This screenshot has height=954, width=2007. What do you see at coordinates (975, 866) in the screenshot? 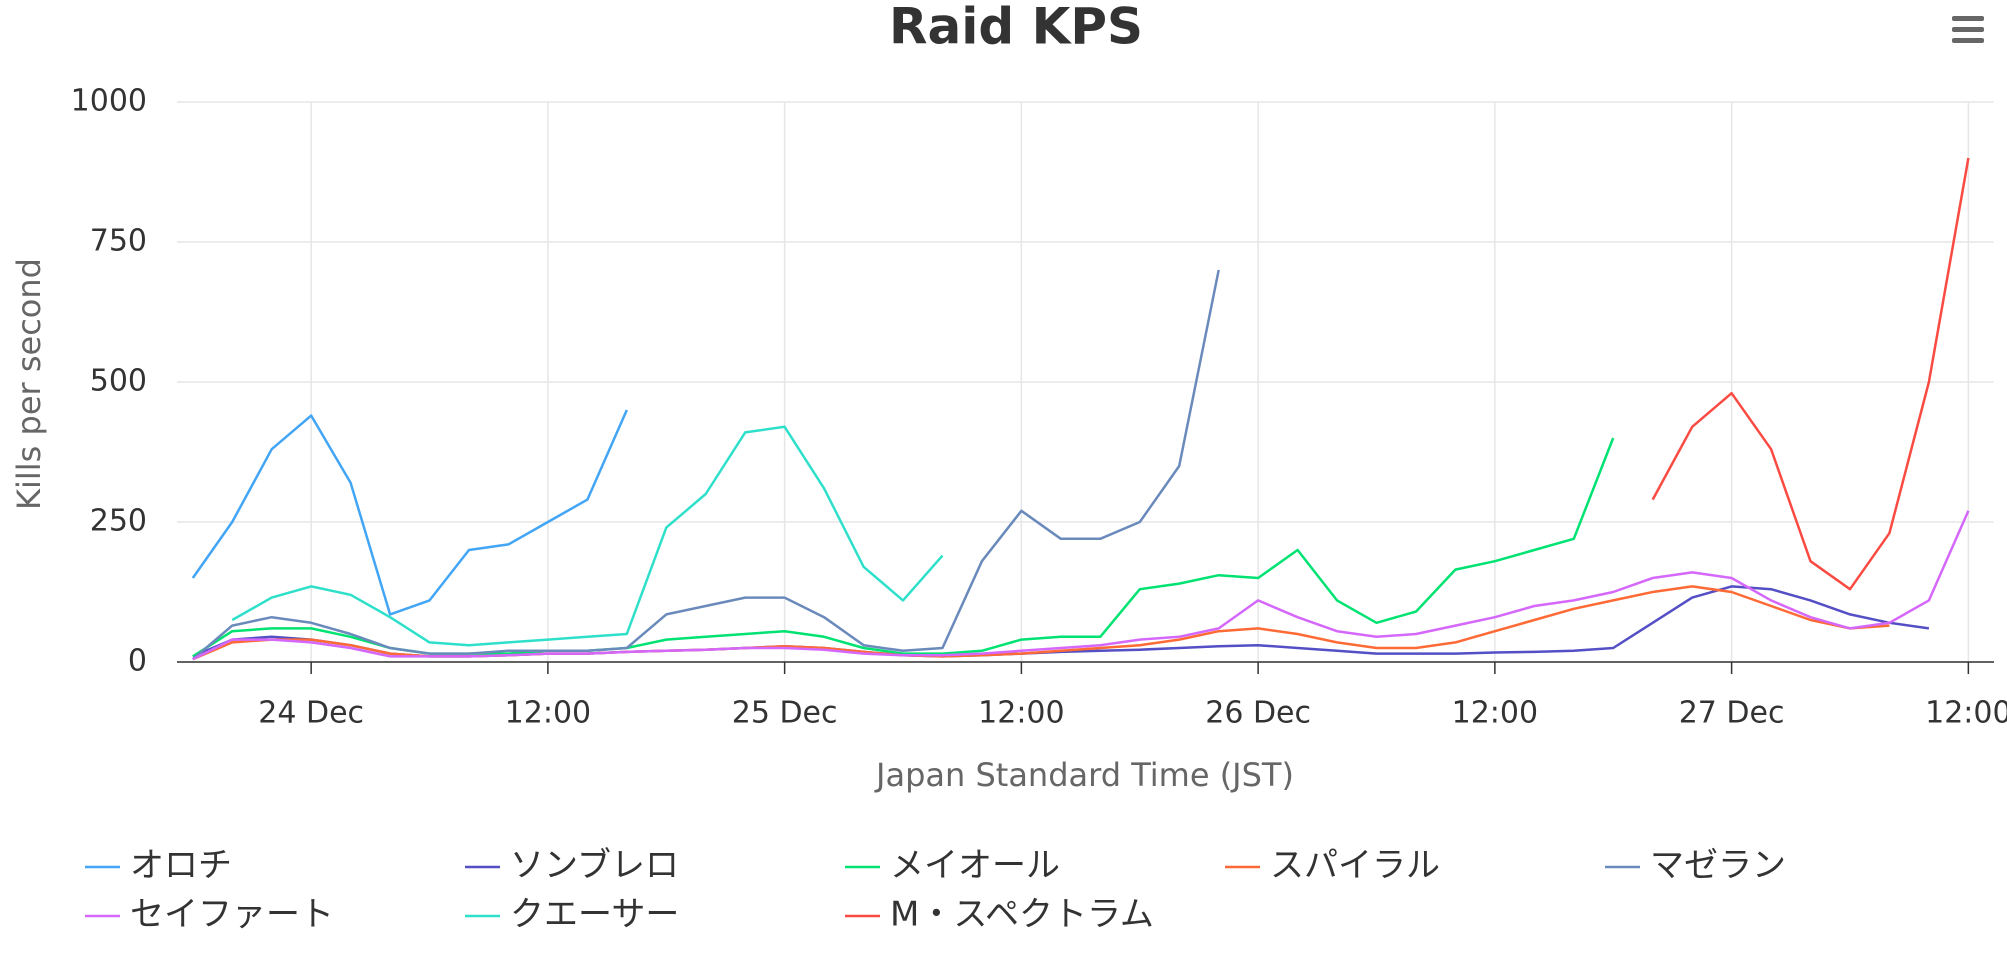
I see `legend-label: メイオール` at bounding box center [975, 866].